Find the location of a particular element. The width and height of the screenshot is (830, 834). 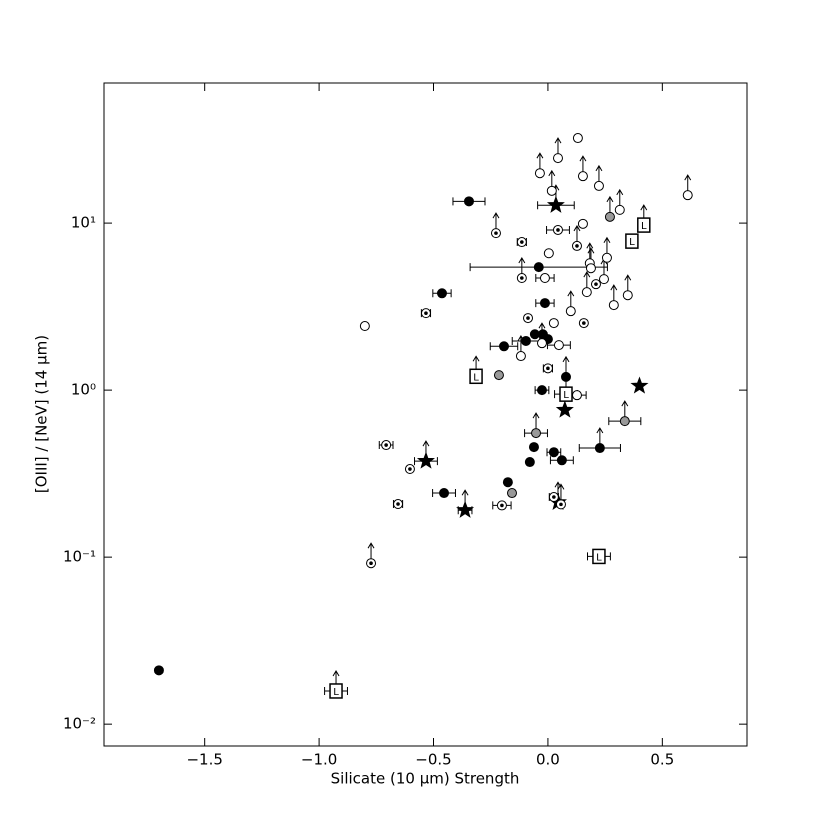

y-tick-label: 10⁰ is located at coordinates (83, 390).